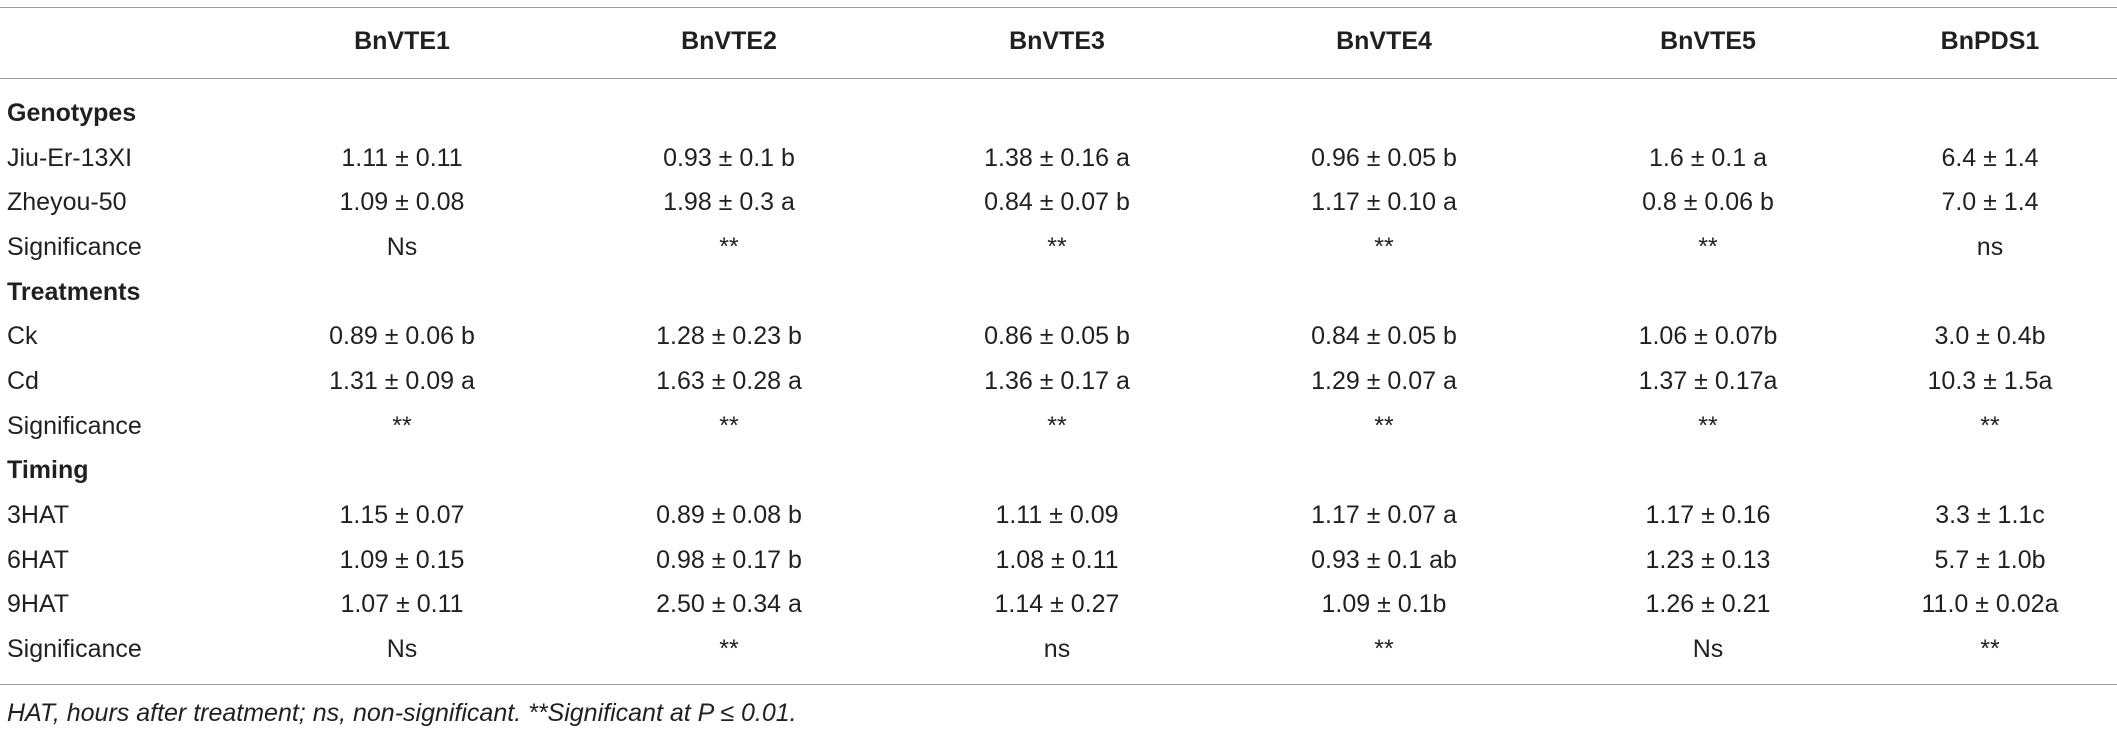 The height and width of the screenshot is (734, 2117). I want to click on cell: 1.14 ± 0.27, so click(1057, 604).